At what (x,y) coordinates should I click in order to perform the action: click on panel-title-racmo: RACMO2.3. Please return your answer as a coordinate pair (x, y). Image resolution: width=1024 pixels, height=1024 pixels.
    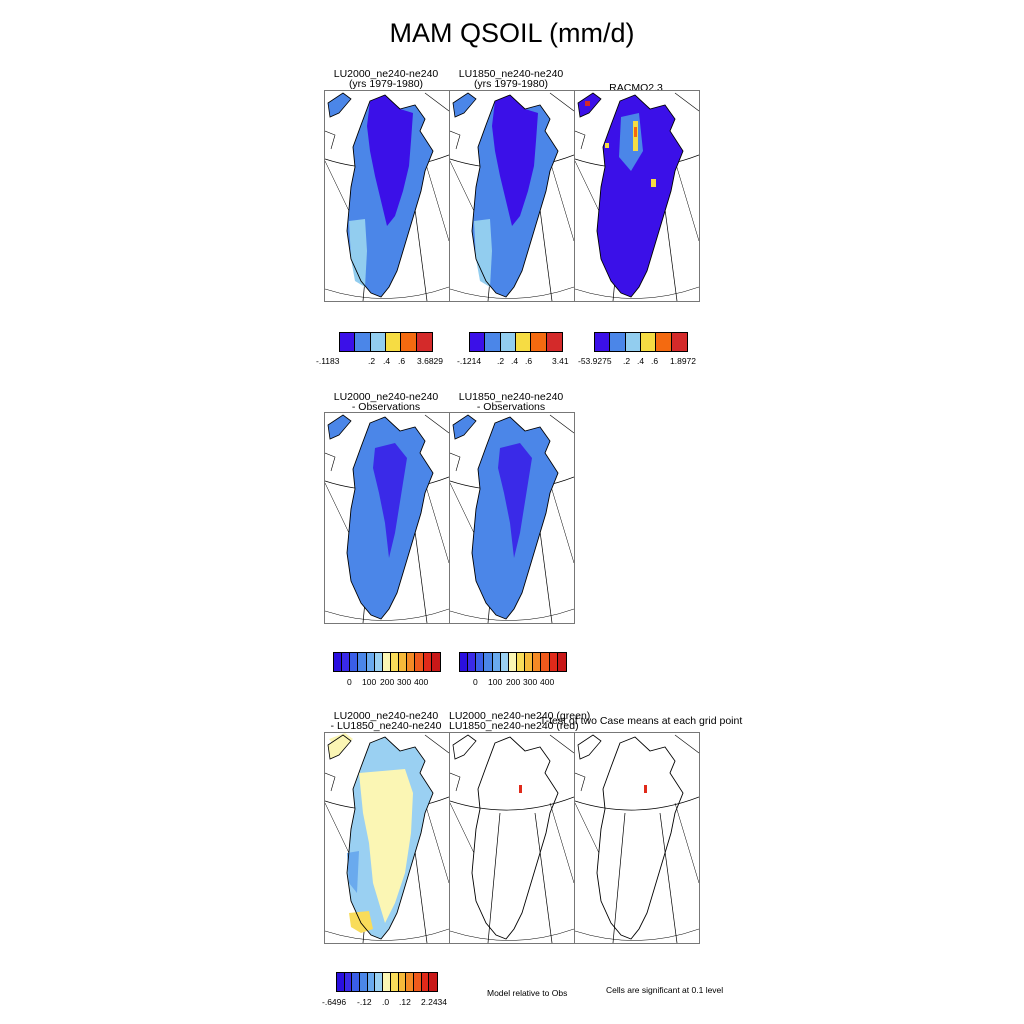
    Looking at the image, I should click on (636, 88).